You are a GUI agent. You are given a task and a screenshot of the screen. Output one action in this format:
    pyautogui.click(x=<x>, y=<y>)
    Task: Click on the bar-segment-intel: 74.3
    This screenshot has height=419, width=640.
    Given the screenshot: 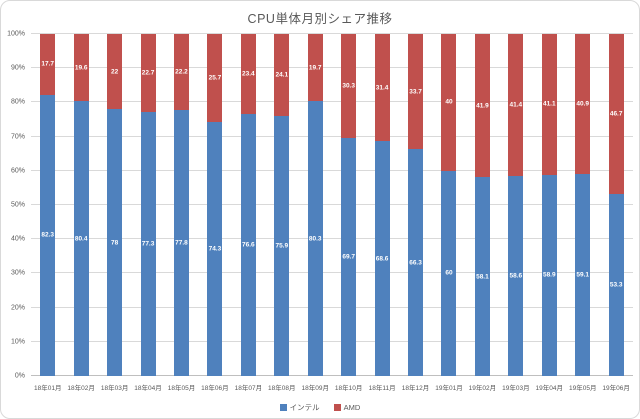 What is the action you would take?
    pyautogui.click(x=215, y=248)
    